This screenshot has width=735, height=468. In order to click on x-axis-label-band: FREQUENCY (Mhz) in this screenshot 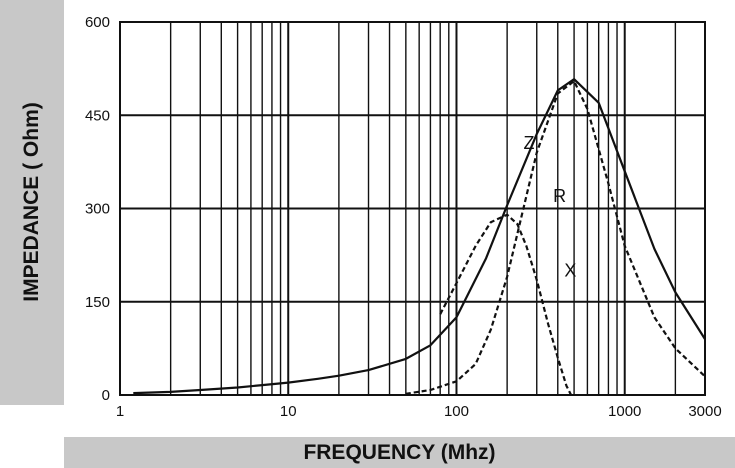, I will do `click(399, 452)`.